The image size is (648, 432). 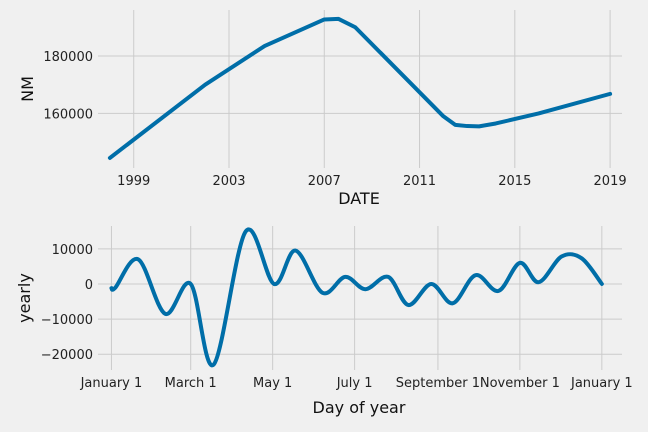 I want to click on x-tick-label: 2015, so click(x=514, y=181).